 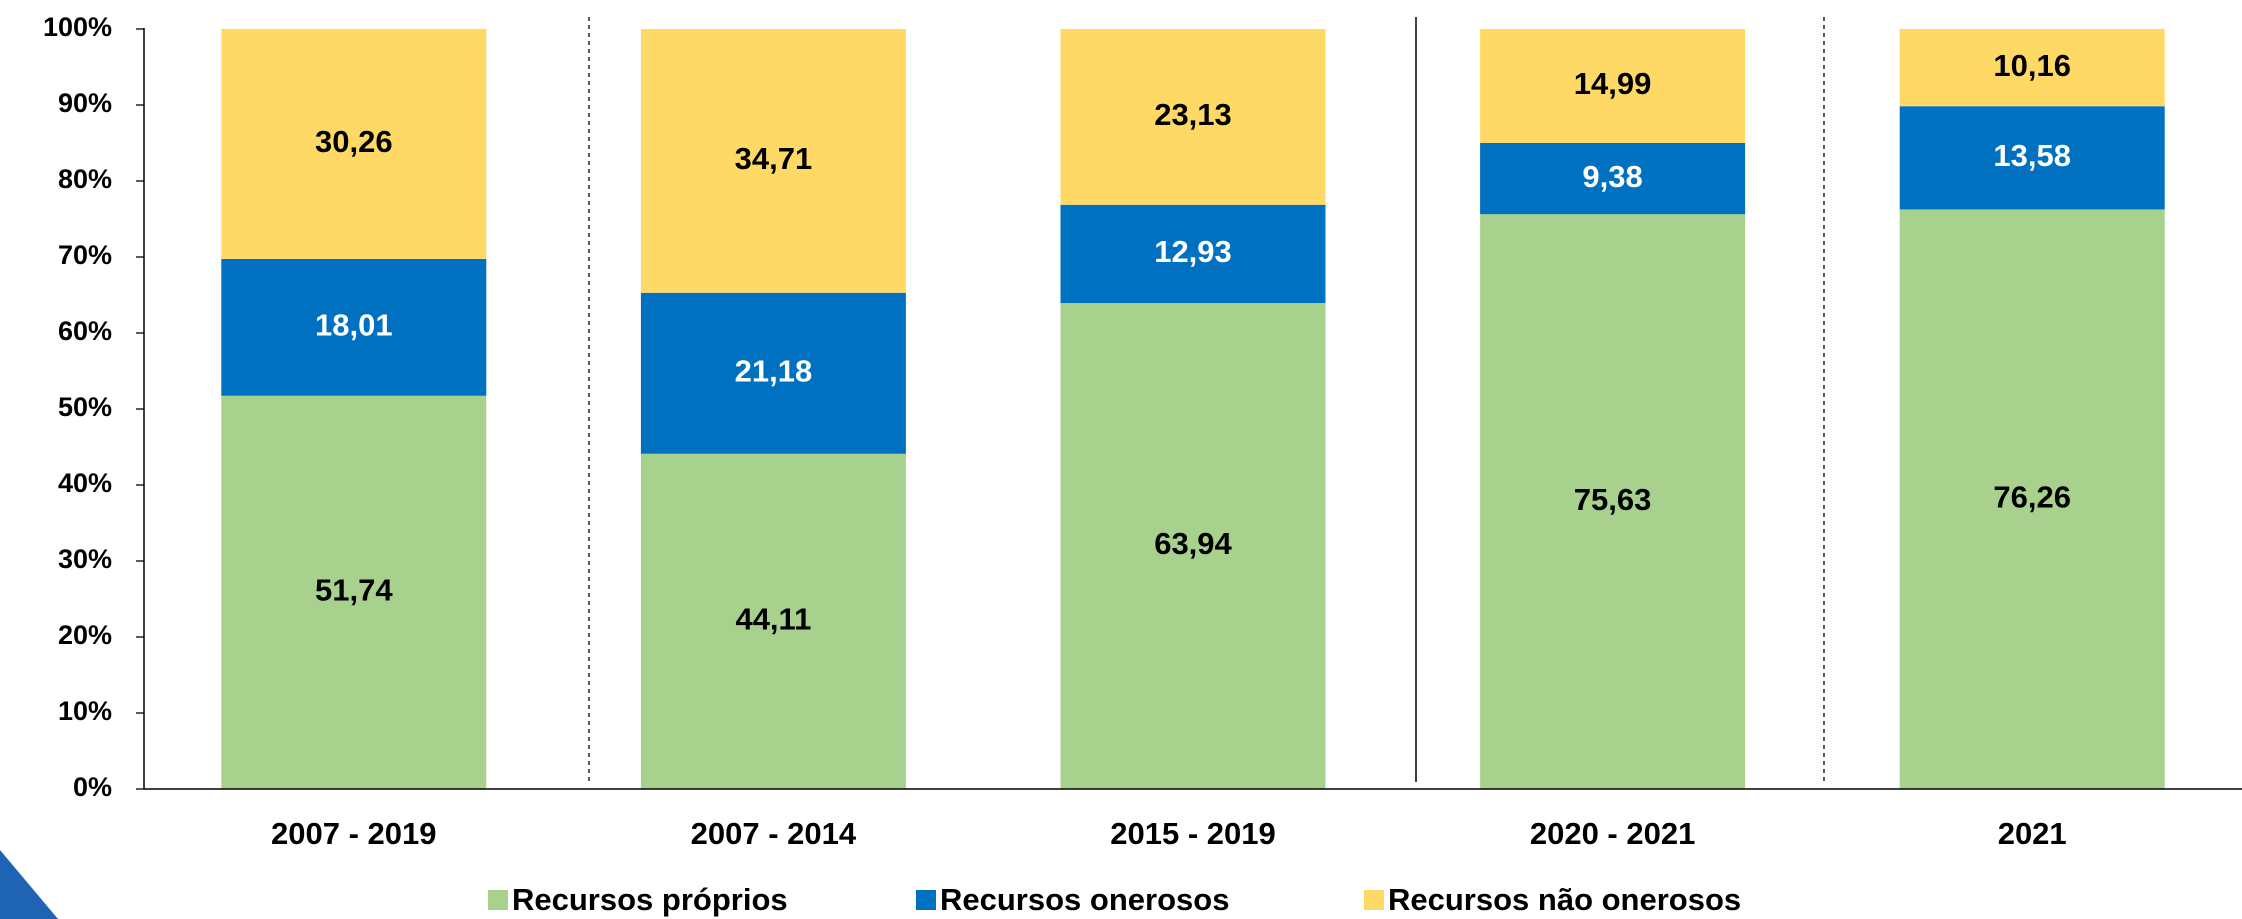 What do you see at coordinates (92, 787) in the screenshot?
I see `y-tick-label: 0%` at bounding box center [92, 787].